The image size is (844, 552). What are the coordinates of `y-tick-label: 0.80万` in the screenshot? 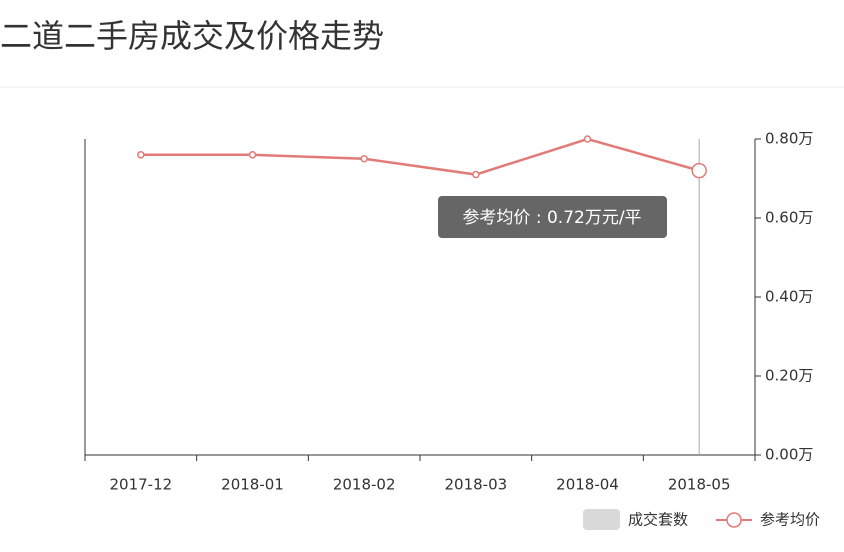 It's located at (789, 139).